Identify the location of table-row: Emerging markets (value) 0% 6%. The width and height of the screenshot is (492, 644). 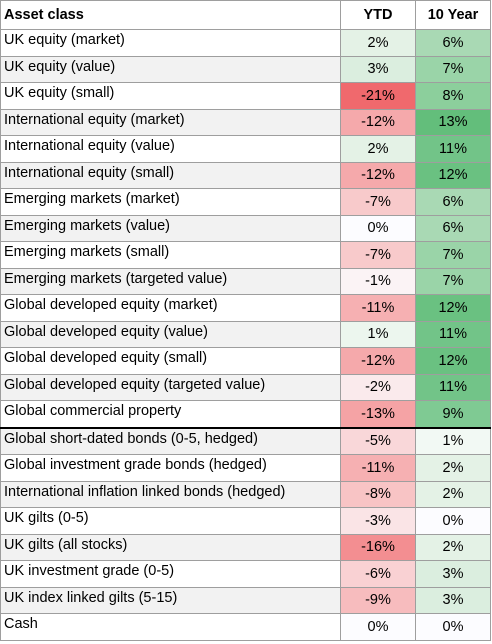
(245, 228).